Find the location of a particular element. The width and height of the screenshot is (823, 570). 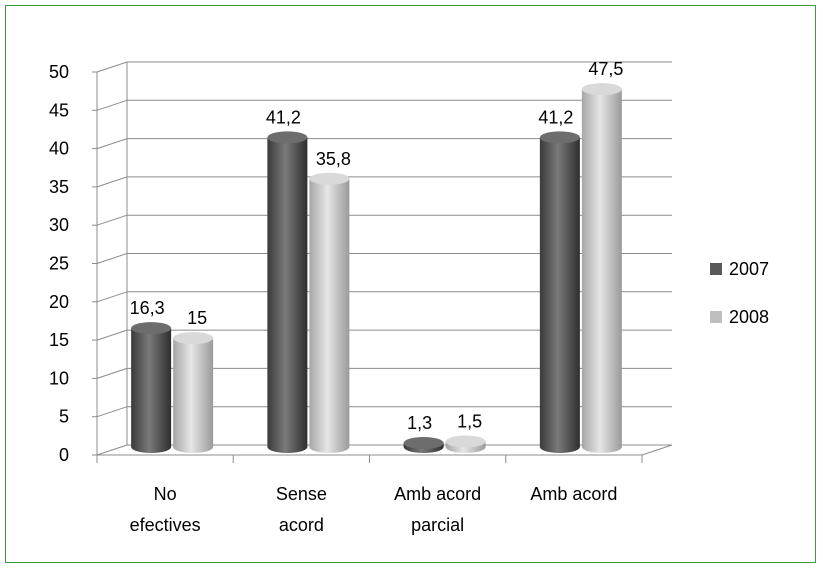

y-tick-label: 40 is located at coordinates (59, 149).